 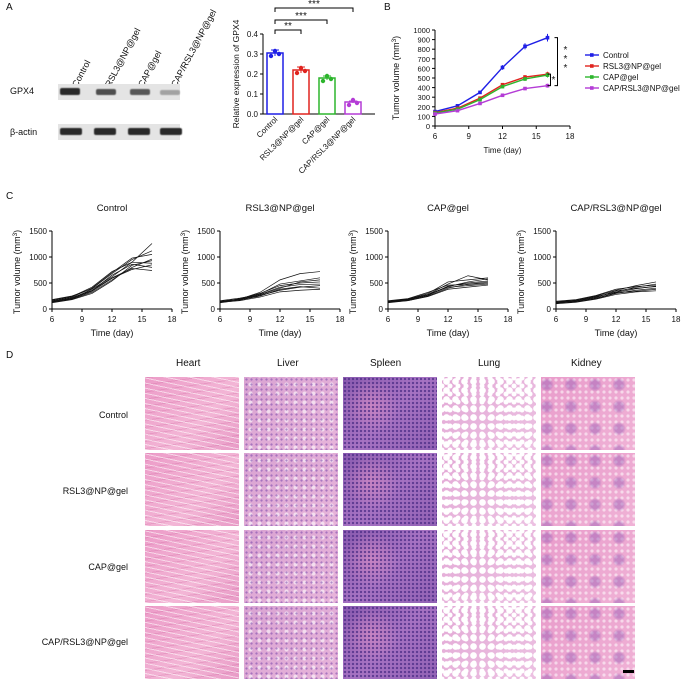 What do you see at coordinates (123, 57) in the screenshot?
I see `blot-lane-label: RSL3@NP@gel` at bounding box center [123, 57].